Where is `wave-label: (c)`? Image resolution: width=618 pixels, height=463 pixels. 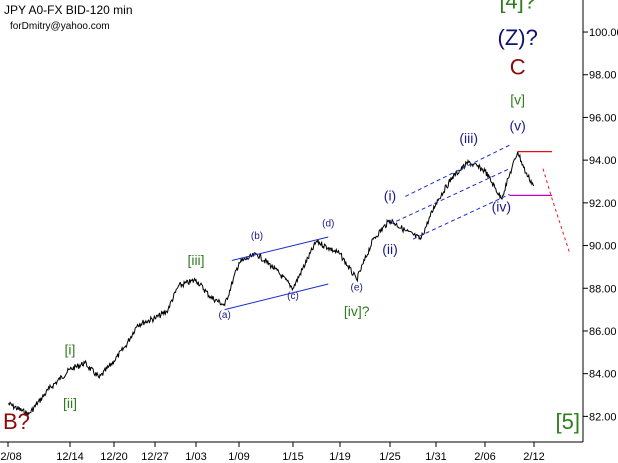 wave-label: (c) is located at coordinates (293, 296).